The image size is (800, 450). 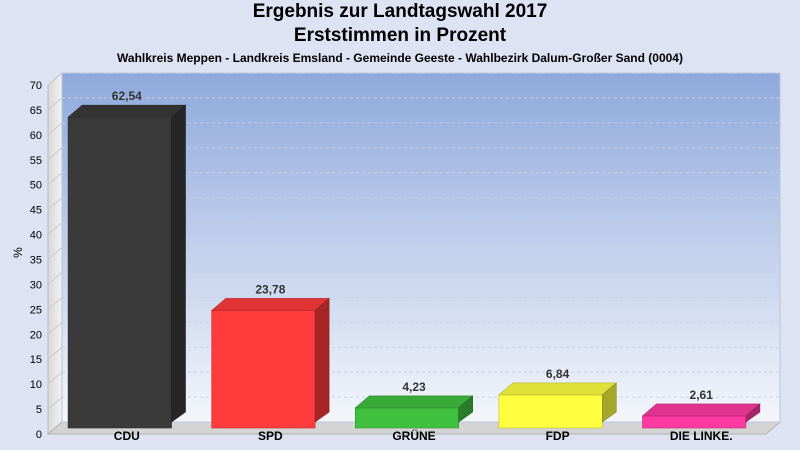 I want to click on y-tick-label: 35, so click(x=36, y=261).